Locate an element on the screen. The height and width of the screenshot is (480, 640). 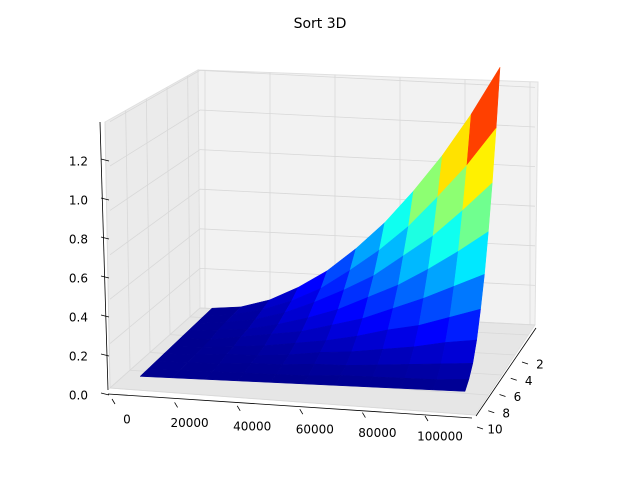
z-axis-line is located at coordinates (104, 256).